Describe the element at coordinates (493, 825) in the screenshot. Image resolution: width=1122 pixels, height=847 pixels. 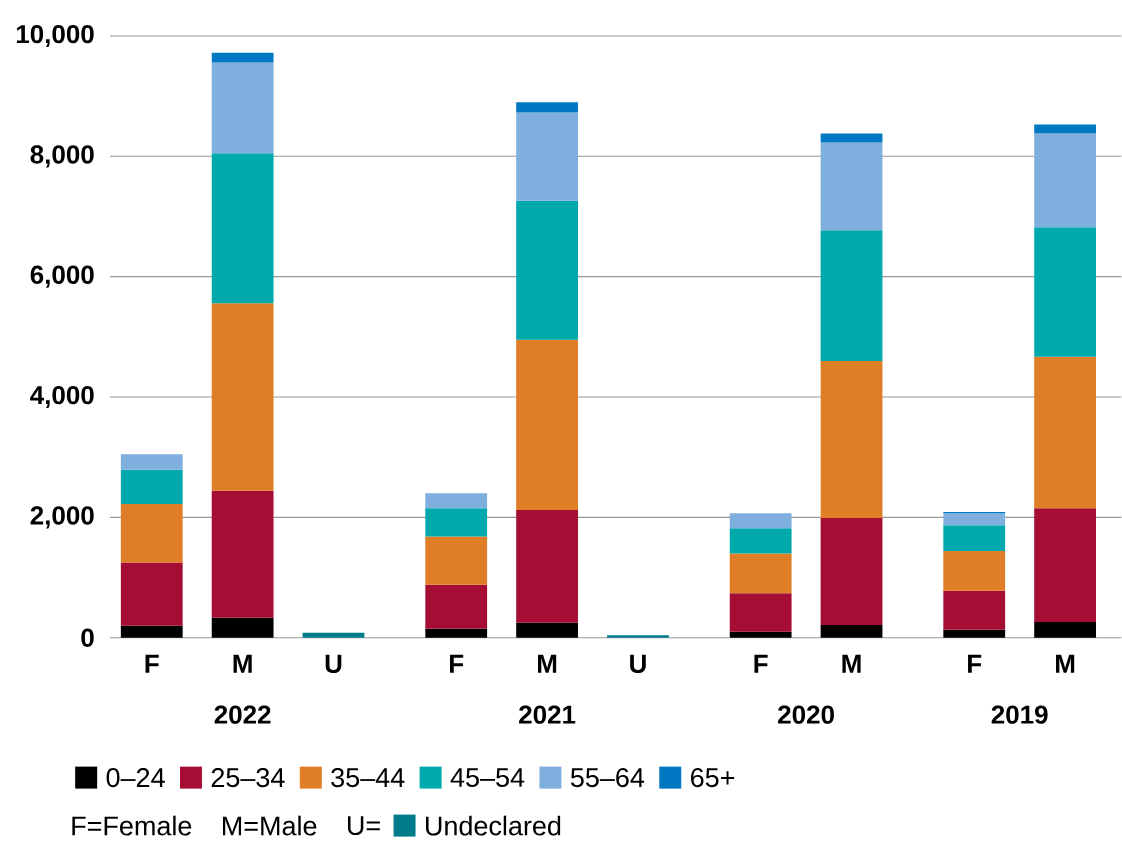
I see `legend-label: Undeclared` at that location.